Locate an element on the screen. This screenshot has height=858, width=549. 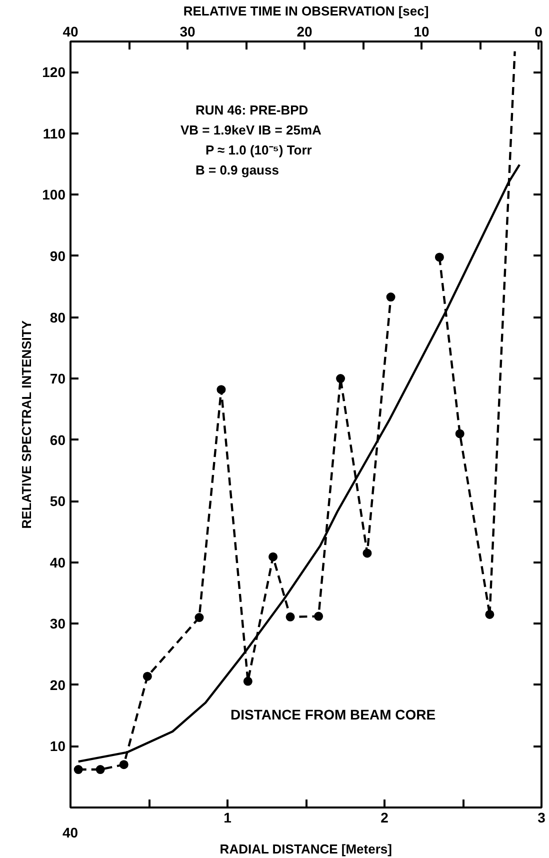
y-tick-label: 20 is located at coordinates (58, 684).